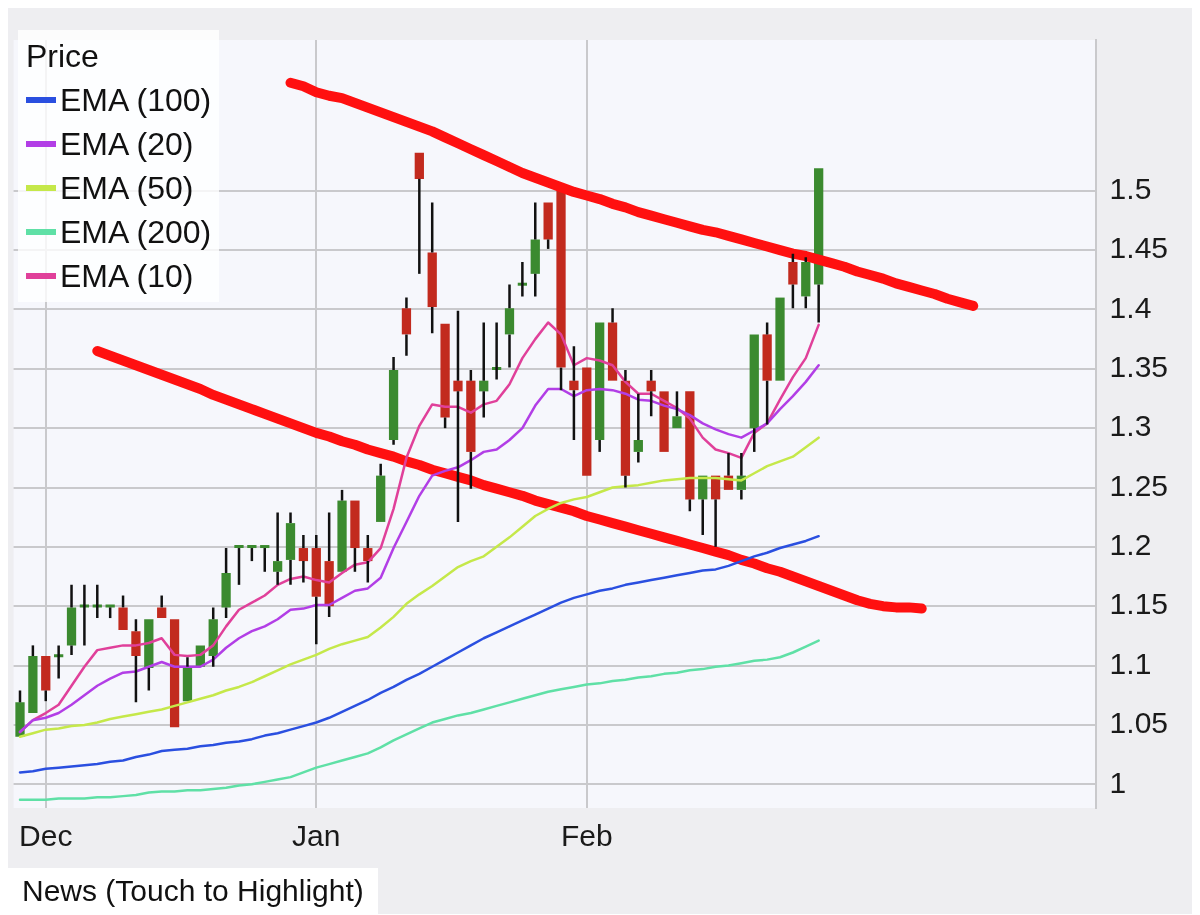 The image size is (1200, 915). What do you see at coordinates (1130, 426) in the screenshot?
I see `y-tick-label: 1.3` at bounding box center [1130, 426].